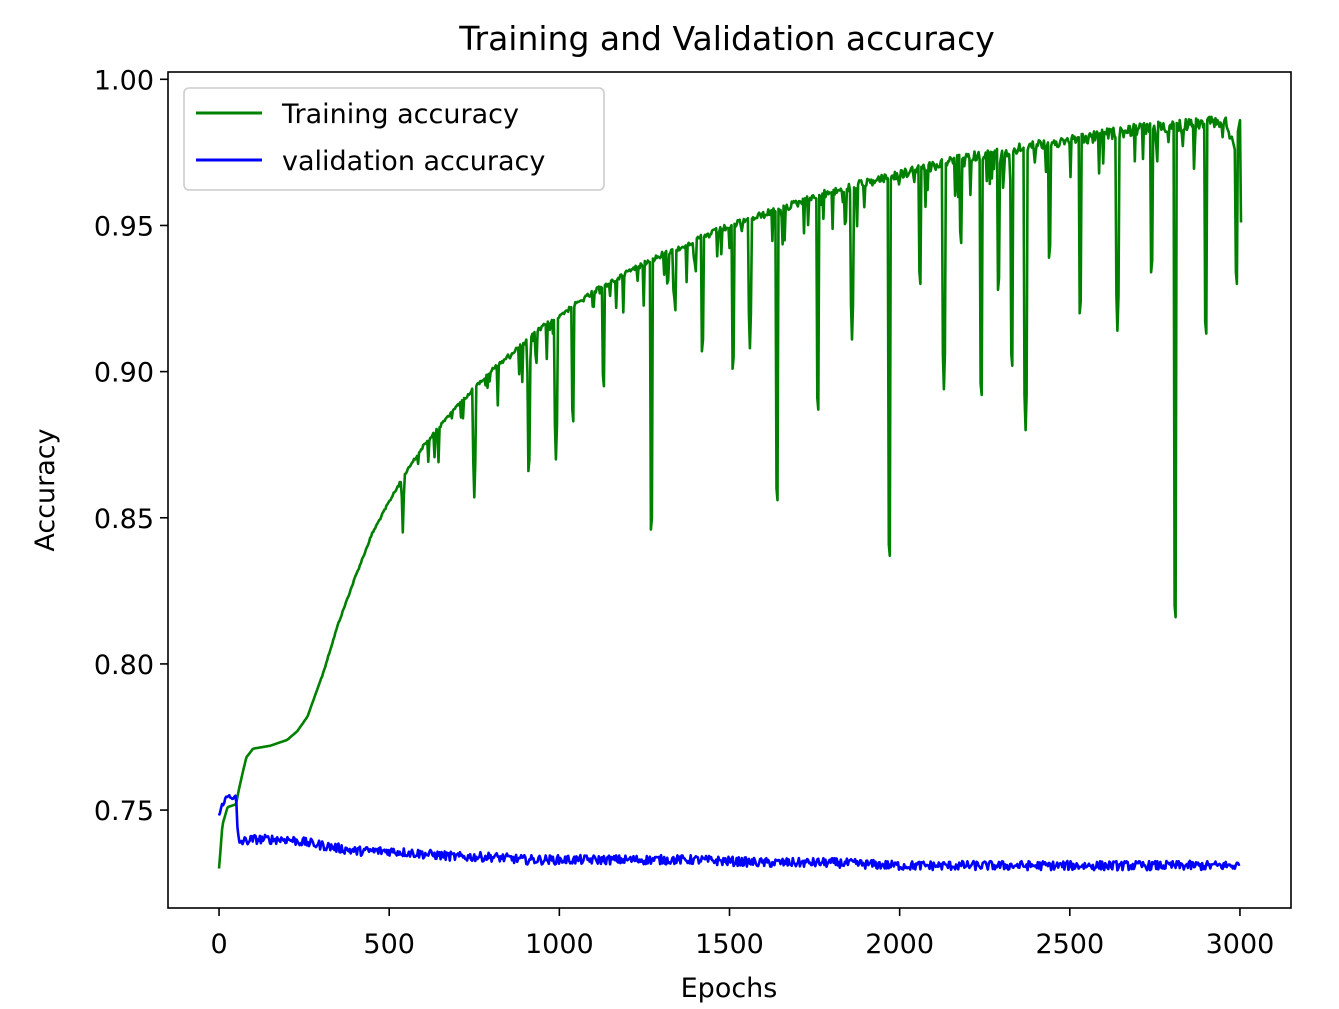 The image size is (1339, 1009). I want to click on x-tick-label: 2000, so click(899, 944).